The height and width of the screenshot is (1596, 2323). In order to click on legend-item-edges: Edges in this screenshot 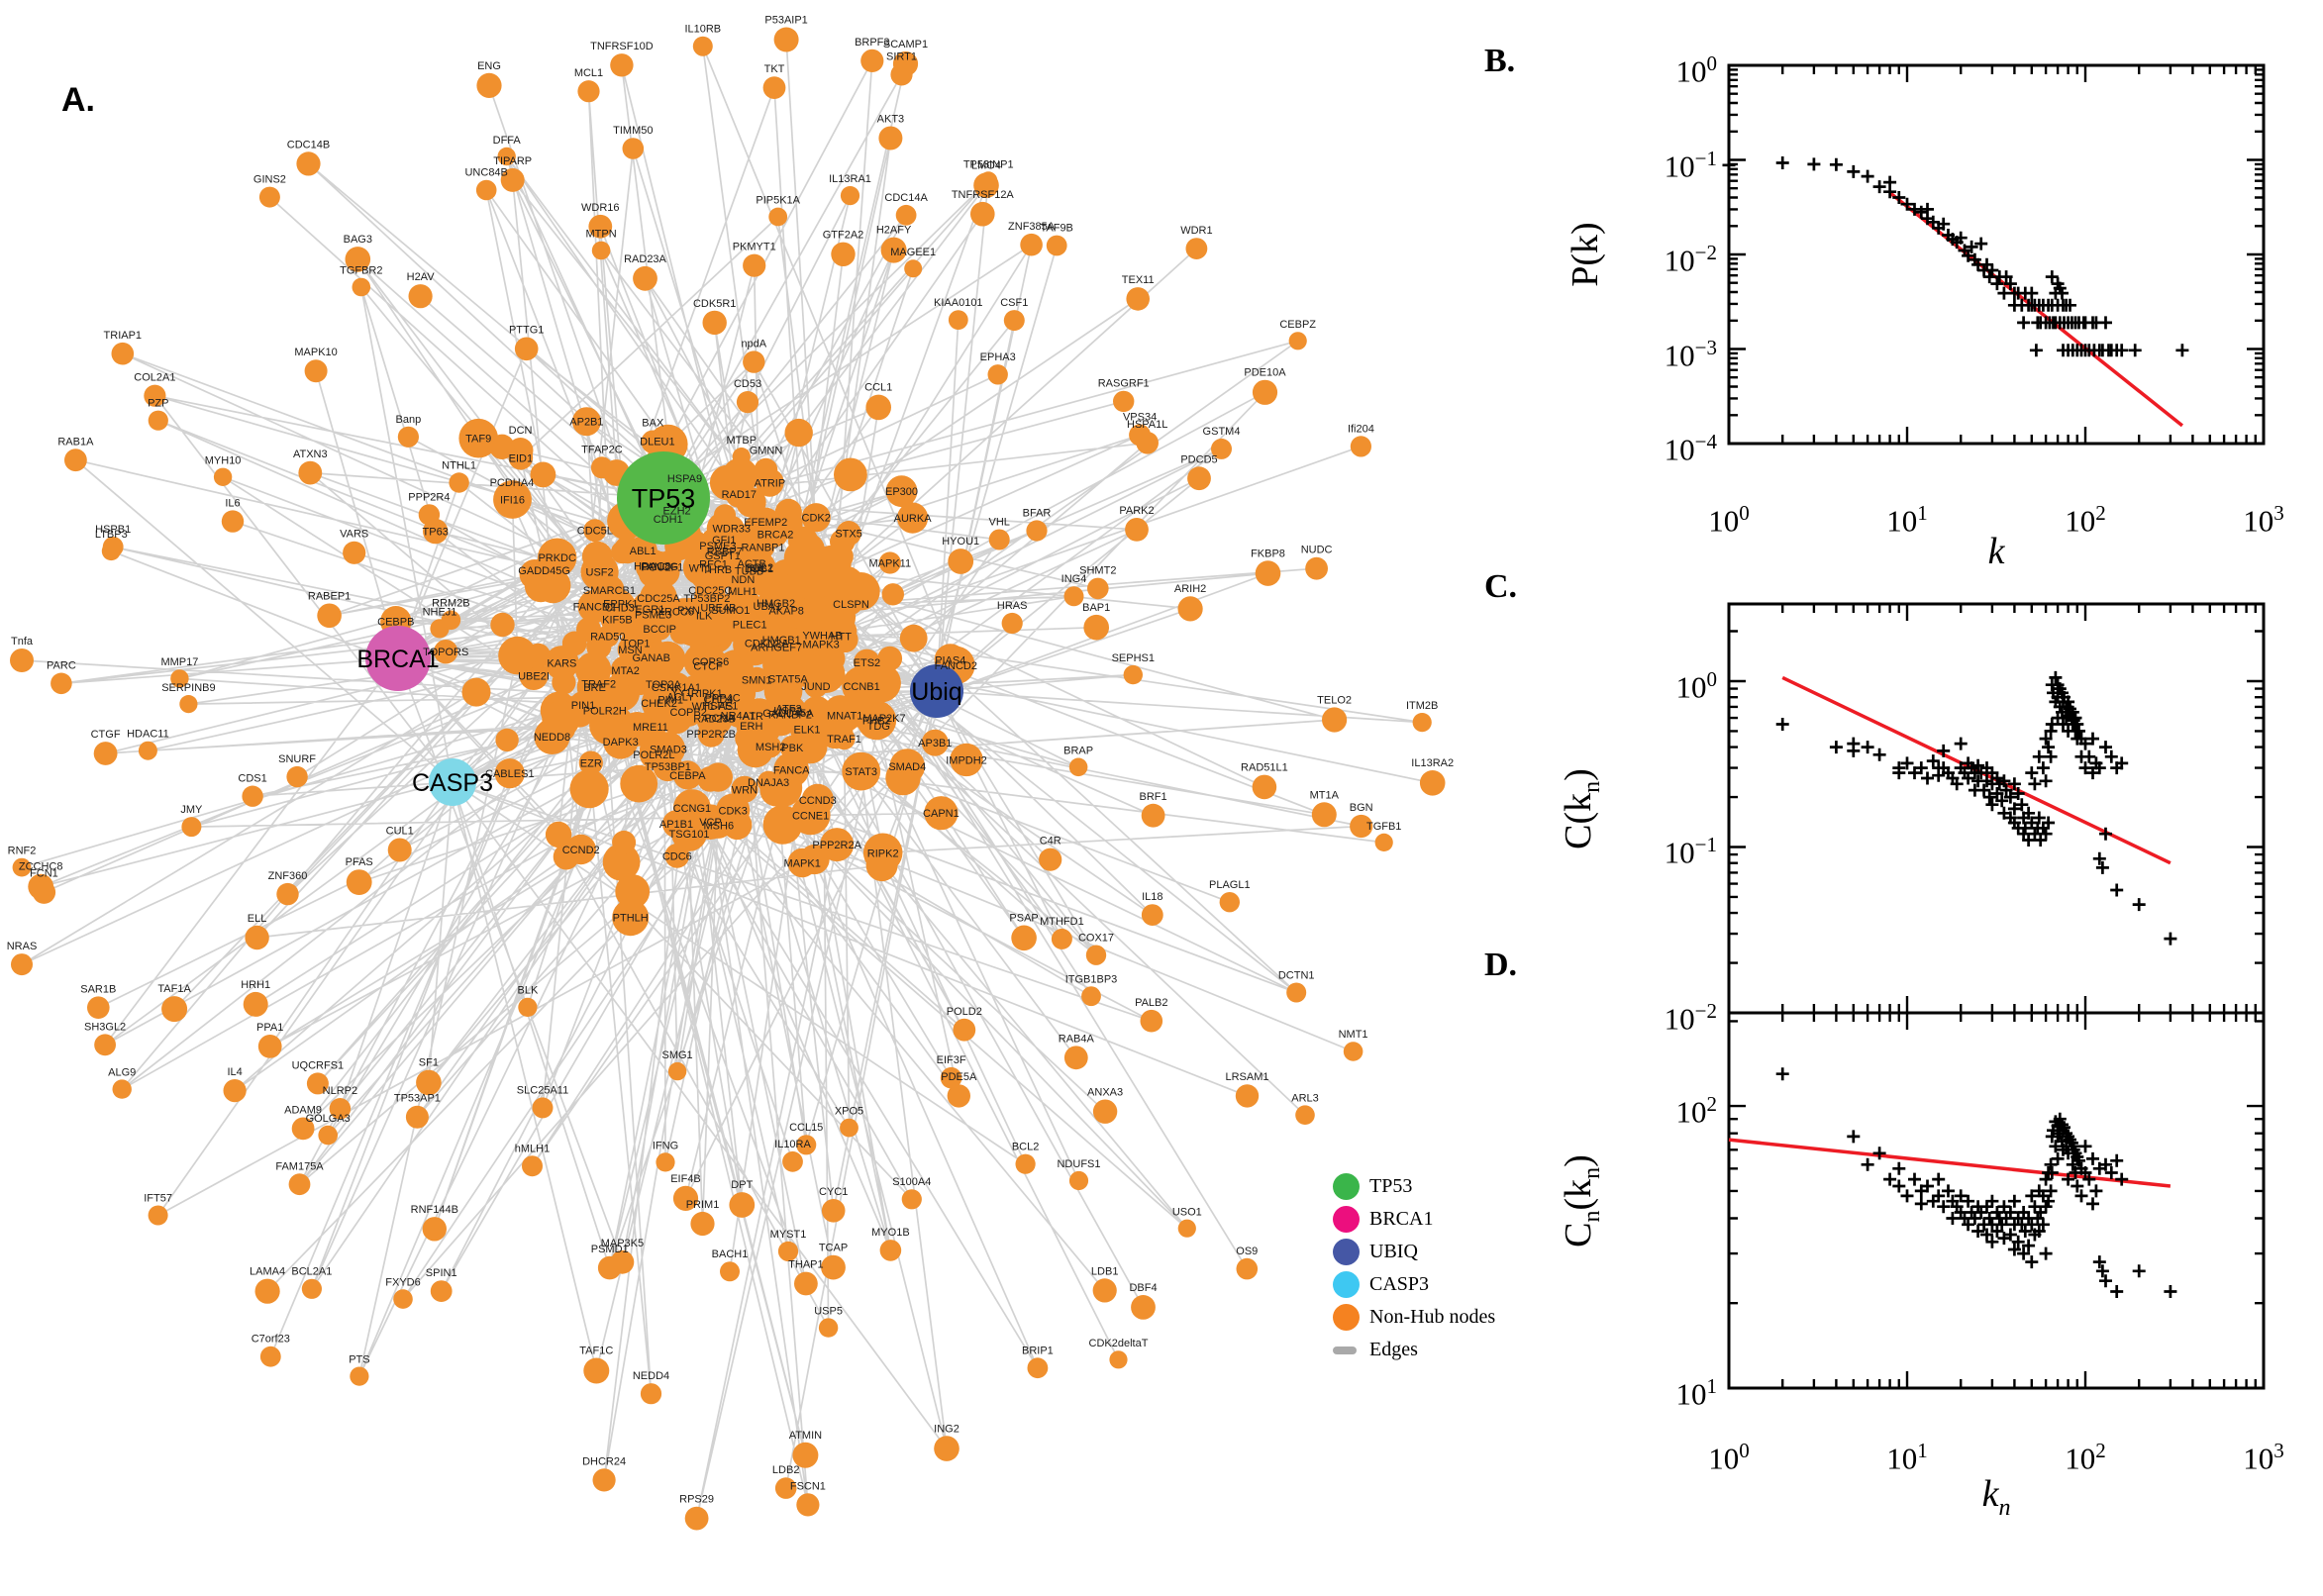, I will do `click(1414, 1350)`.